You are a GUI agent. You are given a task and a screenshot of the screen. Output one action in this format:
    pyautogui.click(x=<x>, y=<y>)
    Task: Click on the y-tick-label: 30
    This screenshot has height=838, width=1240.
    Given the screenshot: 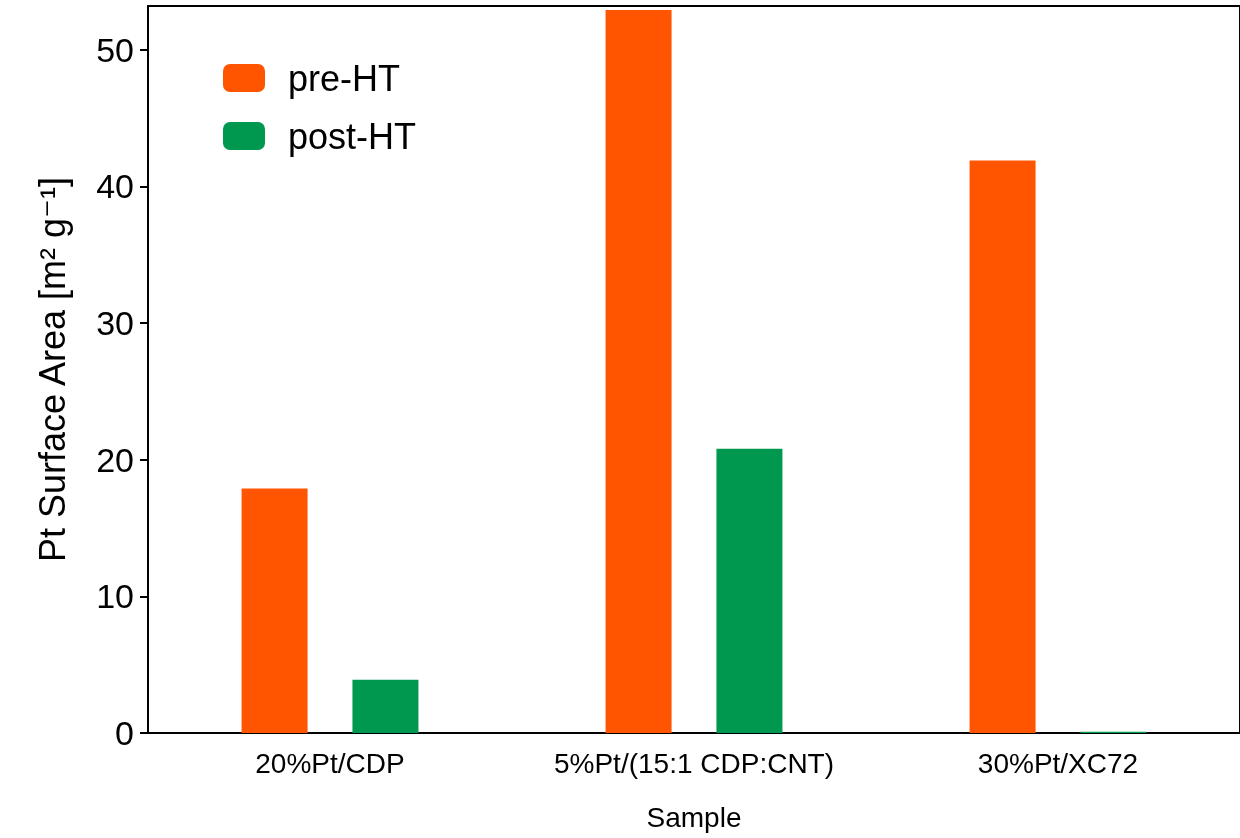 What is the action you would take?
    pyautogui.click(x=115, y=323)
    